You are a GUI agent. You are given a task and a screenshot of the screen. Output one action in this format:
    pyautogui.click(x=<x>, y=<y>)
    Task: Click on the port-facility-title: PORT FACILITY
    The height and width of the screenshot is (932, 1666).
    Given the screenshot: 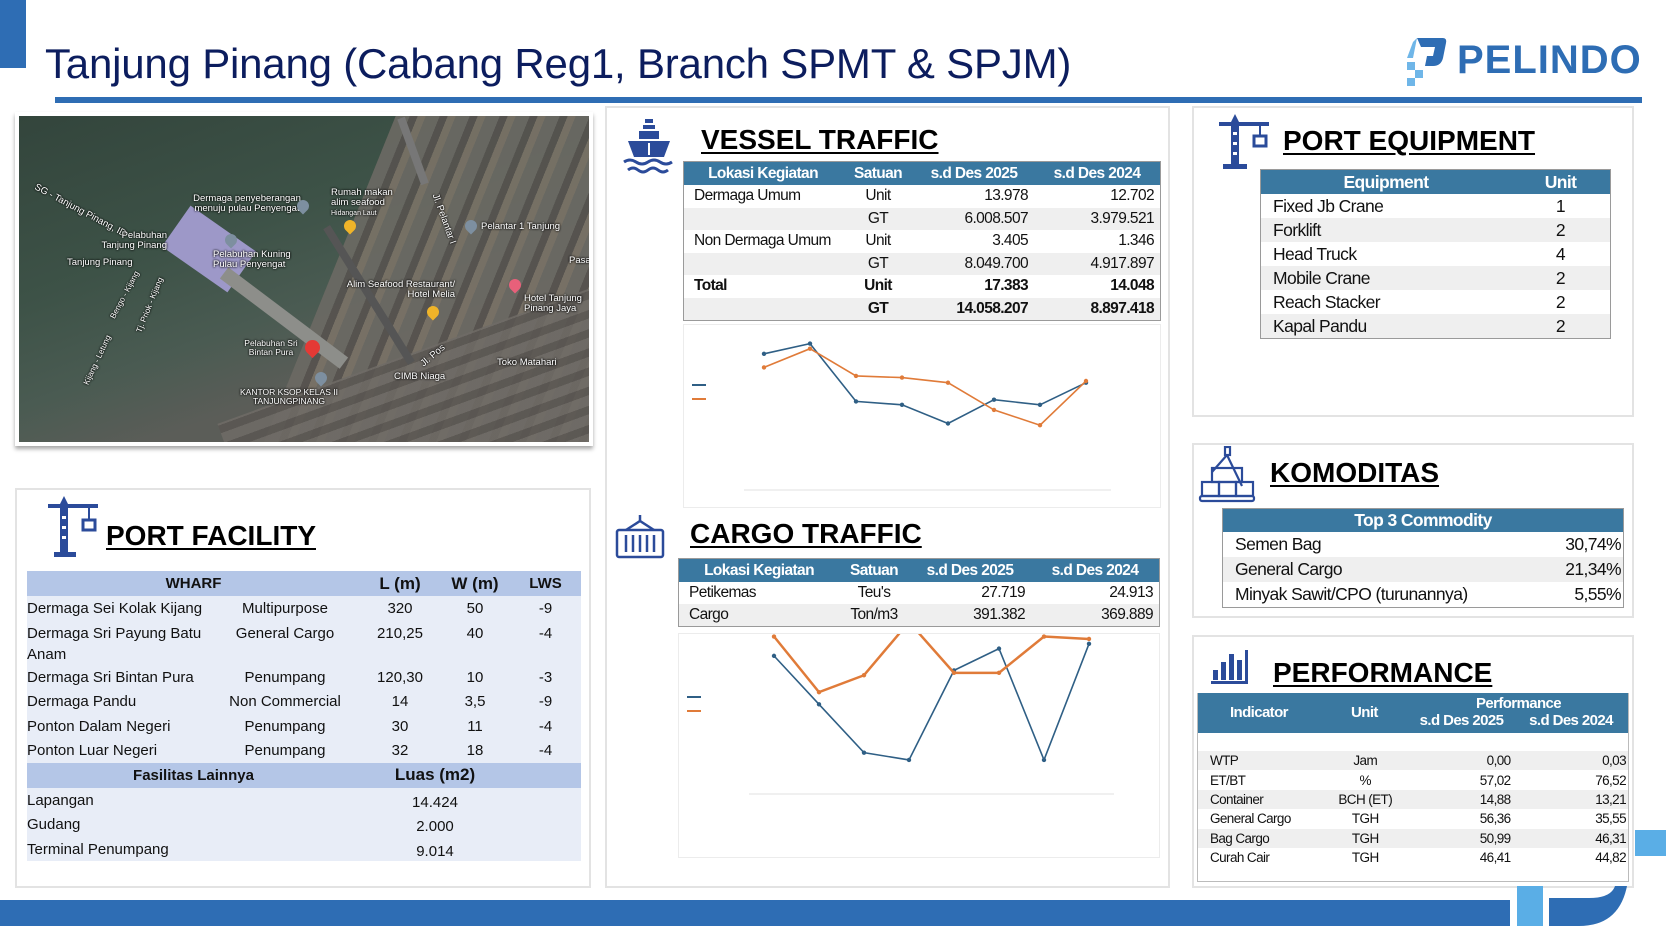 What is the action you would take?
    pyautogui.click(x=211, y=535)
    